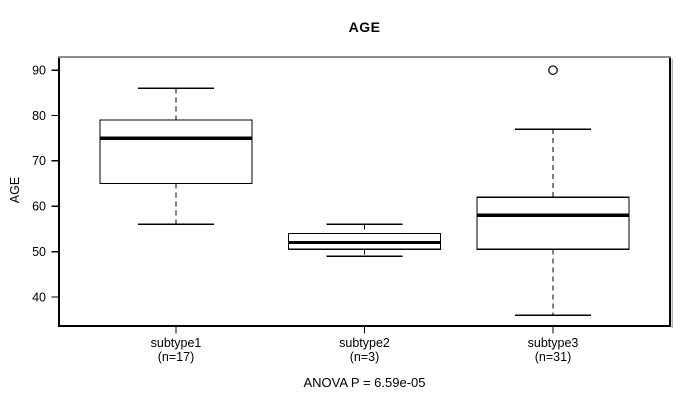 The width and height of the screenshot is (700, 400). What do you see at coordinates (364, 293) in the screenshot?
I see `boxplot-subtype2: subtype2(n=3)` at bounding box center [364, 293].